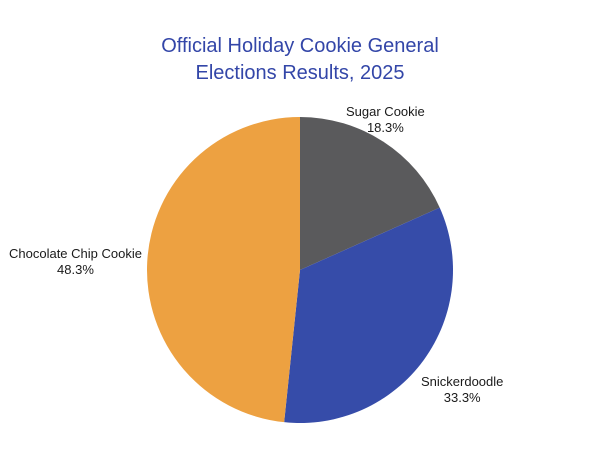 This screenshot has height=459, width=600. I want to click on label-snickerdoodle: Snickerdoodle 33.3%, so click(462, 390).